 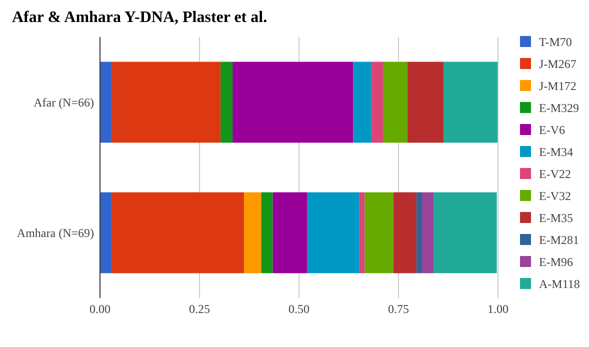 I want to click on legend-label: E-M96, so click(x=556, y=262).